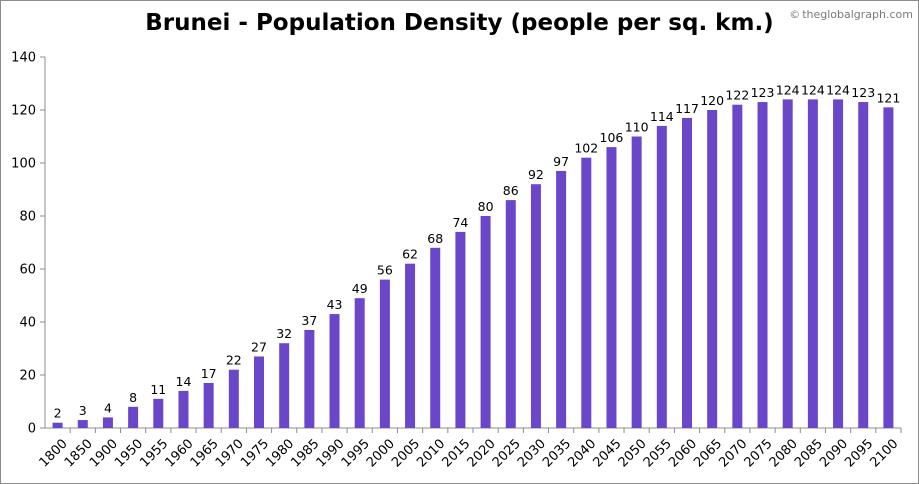  Describe the element at coordinates (460, 222) in the screenshot. I see `data-label-2015: 74` at that location.